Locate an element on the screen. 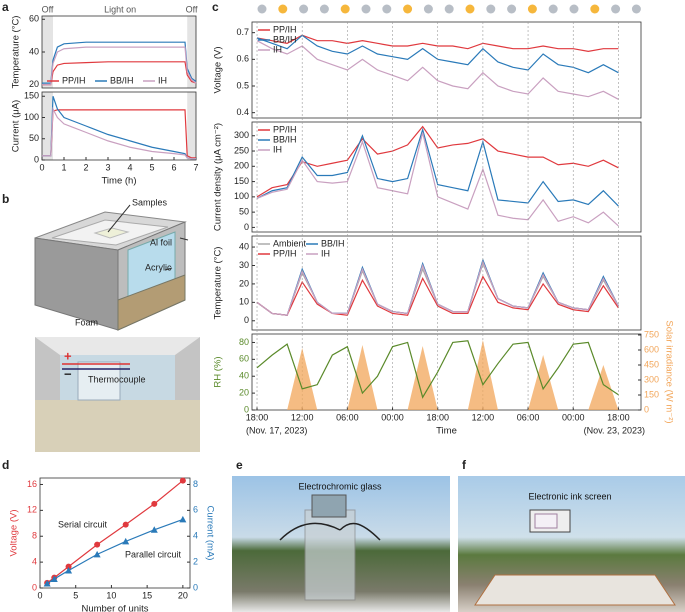 The width and height of the screenshot is (685, 612). y-tick-label: 300 is located at coordinates (241, 135).